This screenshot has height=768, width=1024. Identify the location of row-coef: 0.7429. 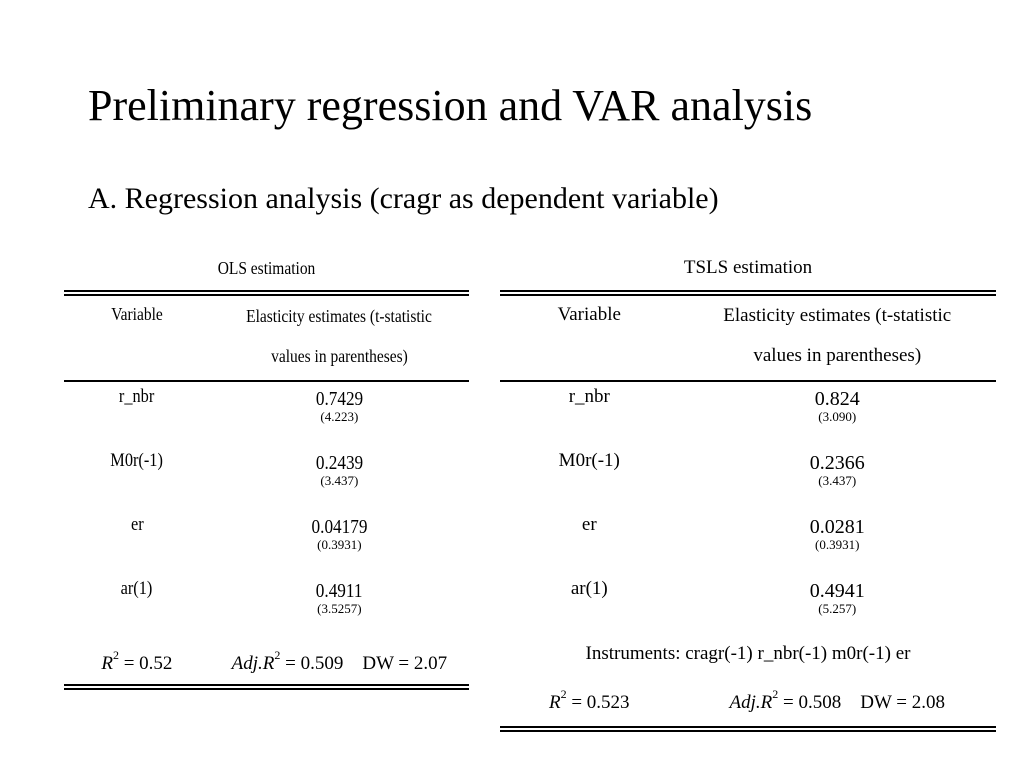
(339, 399).